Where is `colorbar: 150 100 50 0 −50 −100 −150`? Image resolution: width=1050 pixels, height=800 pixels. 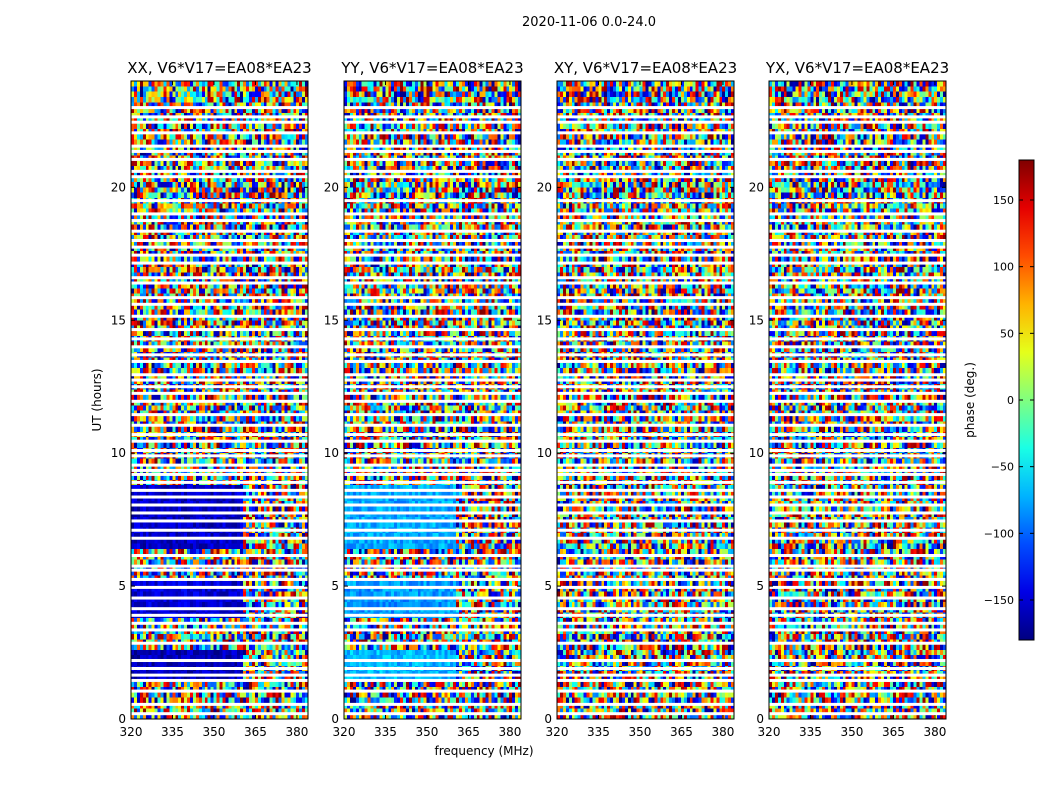
colorbar: 150 100 50 0 −50 −100 −150 is located at coordinates (1009, 400).